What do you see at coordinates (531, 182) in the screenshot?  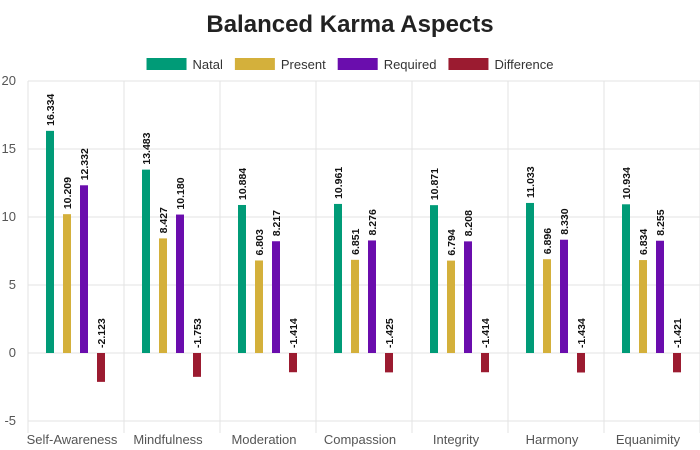 I see `data-label: 11.033` at bounding box center [531, 182].